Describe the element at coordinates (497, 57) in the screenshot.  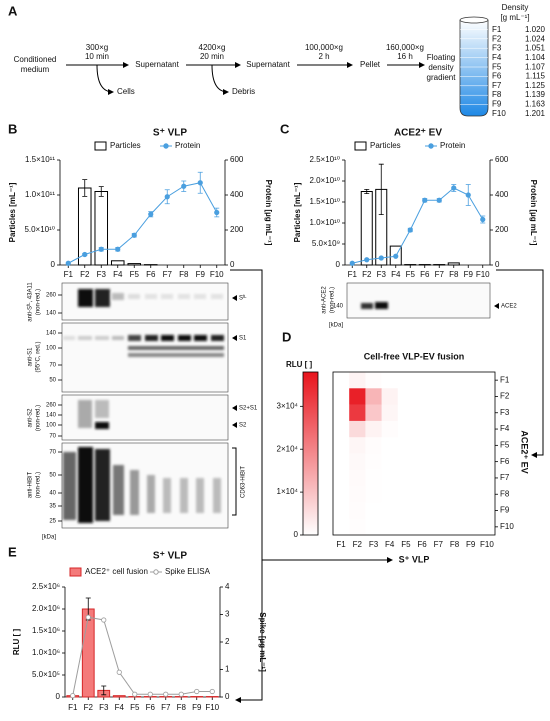
I see `fraction: F4` at that location.